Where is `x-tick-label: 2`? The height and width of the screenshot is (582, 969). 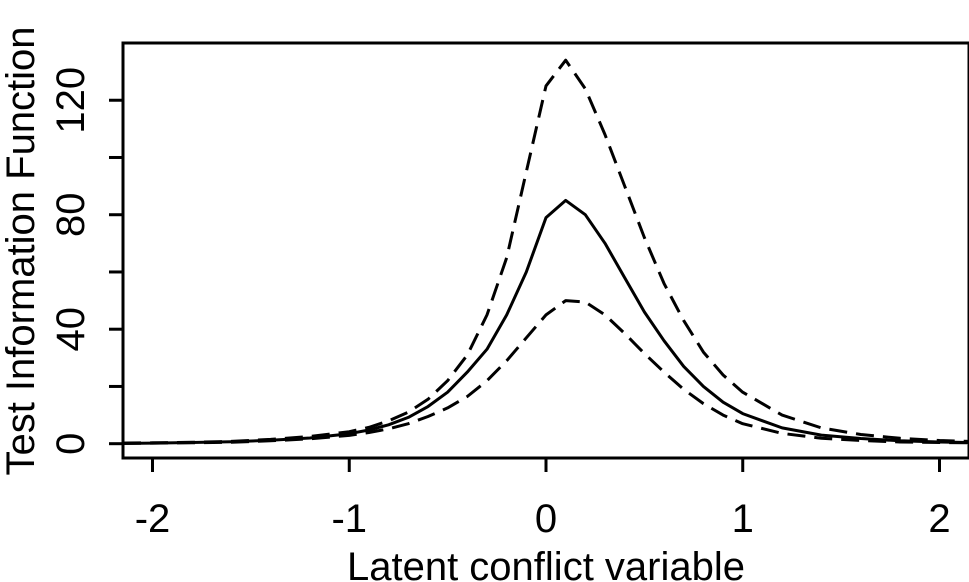
x-tick-label: 2 is located at coordinates (939, 519).